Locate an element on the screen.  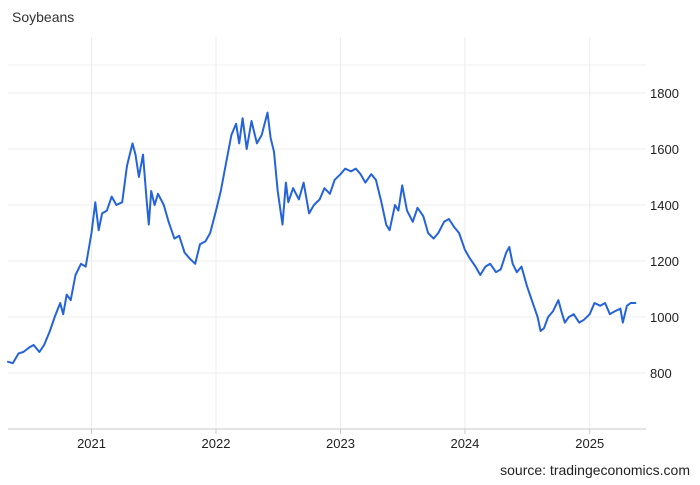
y-tick-label: 1600 is located at coordinates (664, 149).